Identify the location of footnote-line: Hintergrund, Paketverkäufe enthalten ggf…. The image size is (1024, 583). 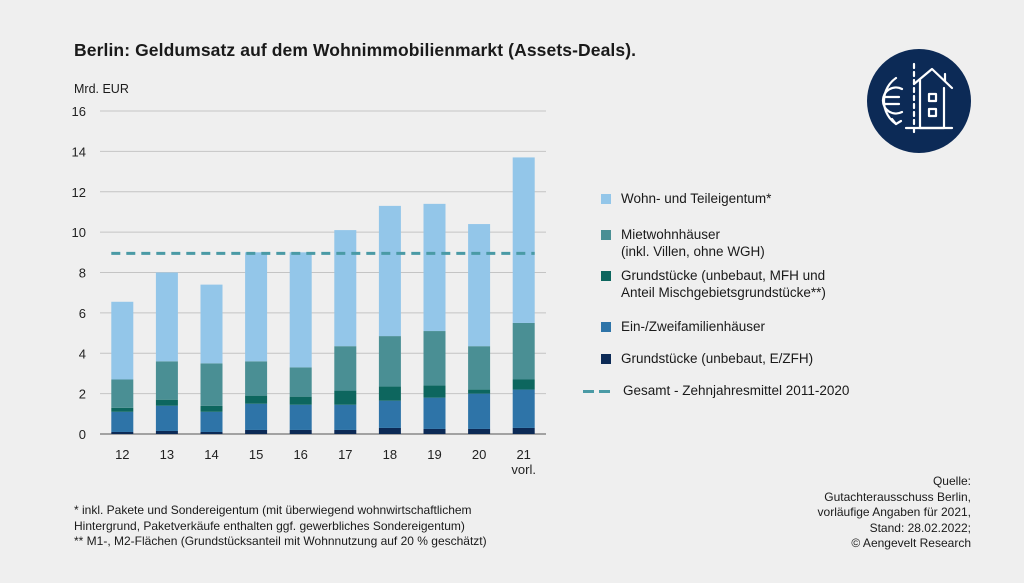
(269, 525).